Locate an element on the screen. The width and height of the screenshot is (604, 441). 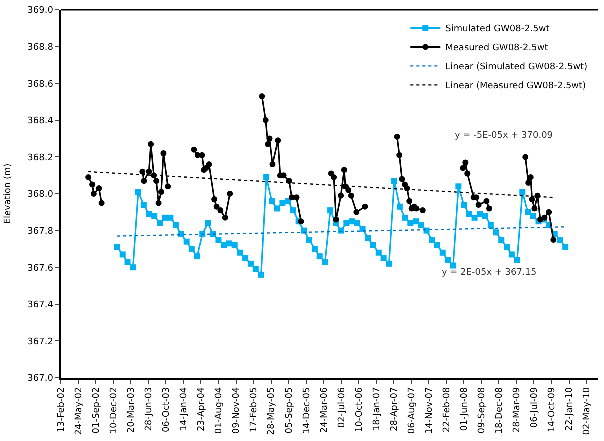
x-tick-label: 09-Sep-08 is located at coordinates (483, 410).